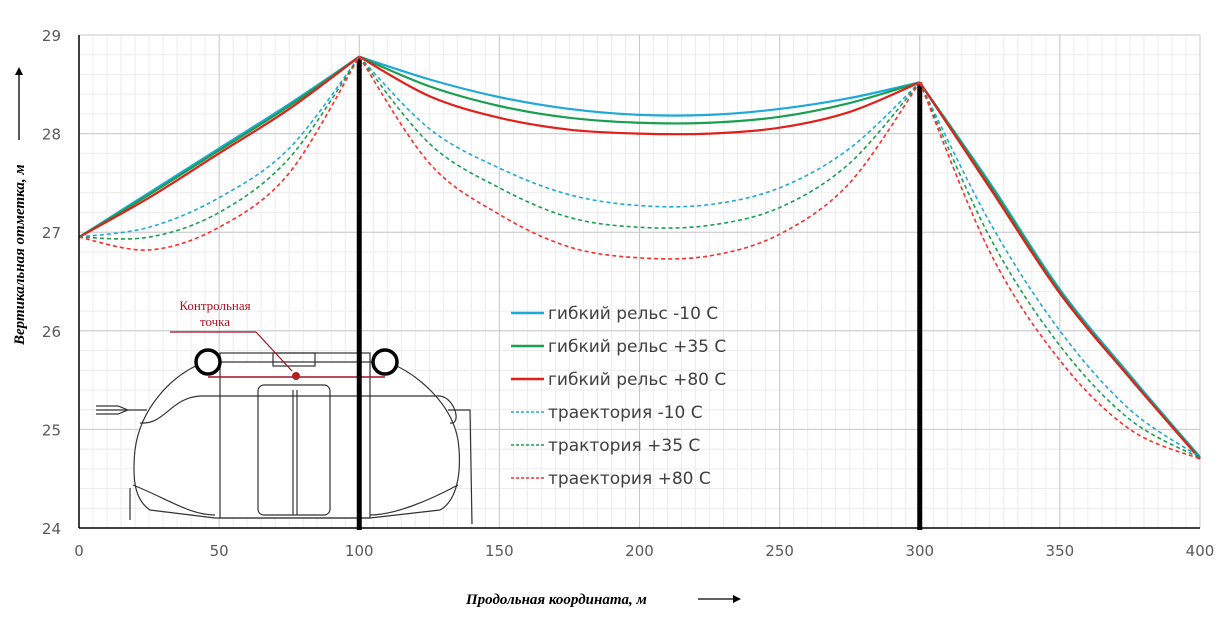 This screenshot has height=620, width=1228. Describe the element at coordinates (208, 362) in the screenshot. I see `left-wheel-icon` at that location.